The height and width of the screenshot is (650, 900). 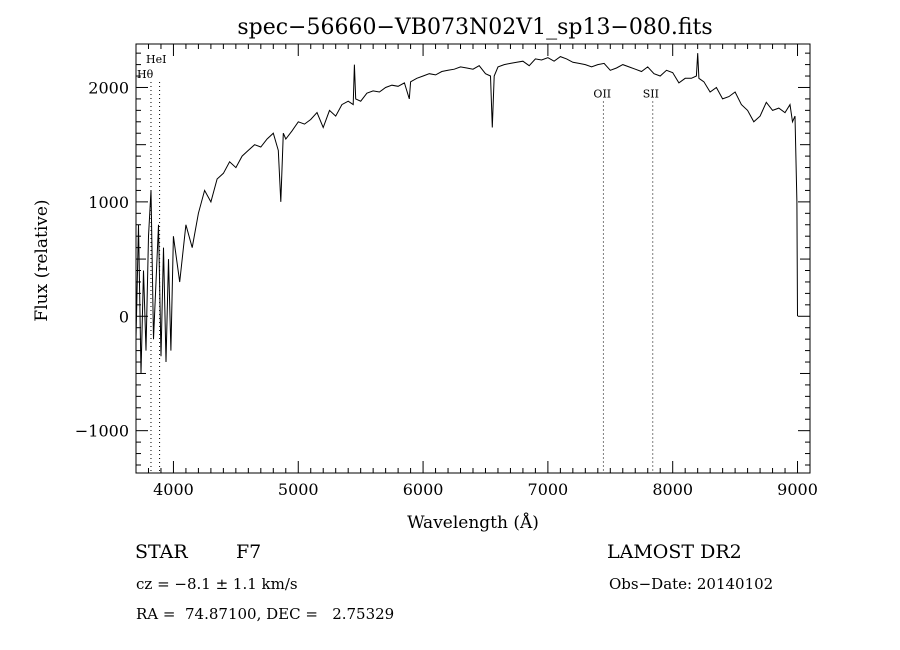 I want to click on object-type: STAR, so click(x=161, y=552).